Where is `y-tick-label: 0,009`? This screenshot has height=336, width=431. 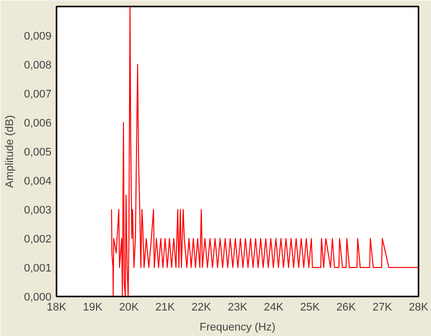
y-tick-label: 0,009 is located at coordinates (38, 36).